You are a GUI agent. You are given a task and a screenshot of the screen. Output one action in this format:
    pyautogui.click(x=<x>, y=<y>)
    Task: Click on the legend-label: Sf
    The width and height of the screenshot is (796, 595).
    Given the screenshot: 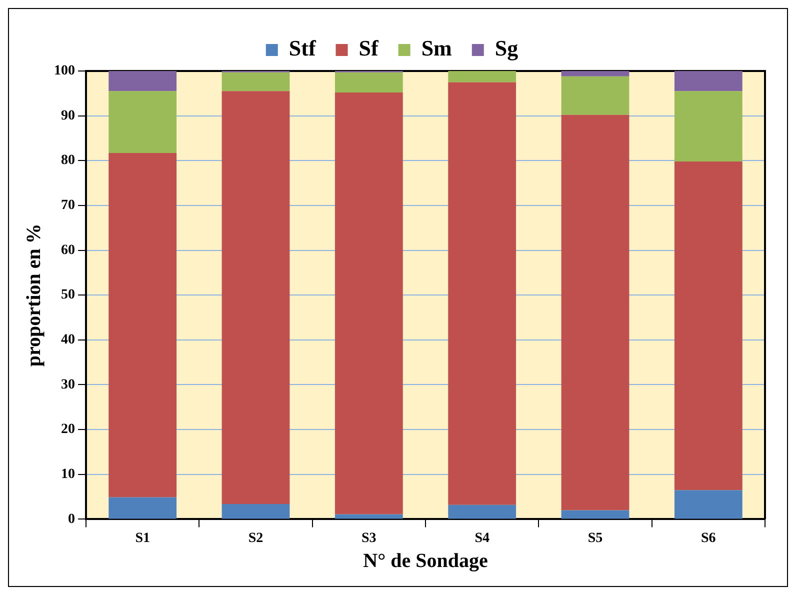 What is the action you would take?
    pyautogui.click(x=368, y=48)
    